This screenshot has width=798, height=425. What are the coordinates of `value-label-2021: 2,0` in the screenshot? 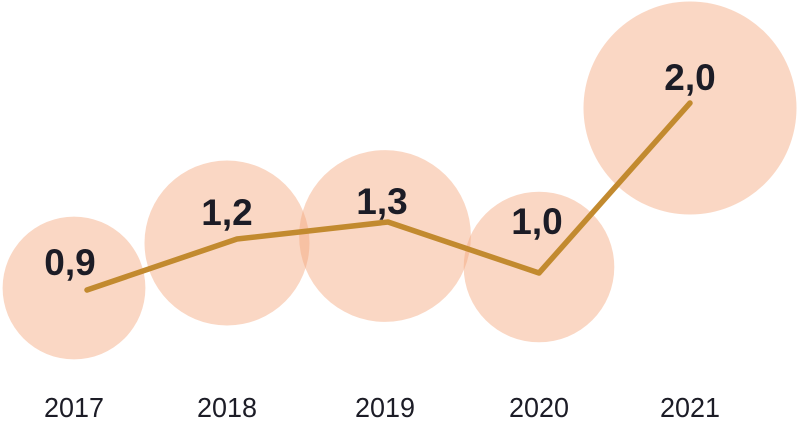 It's located at (689, 77).